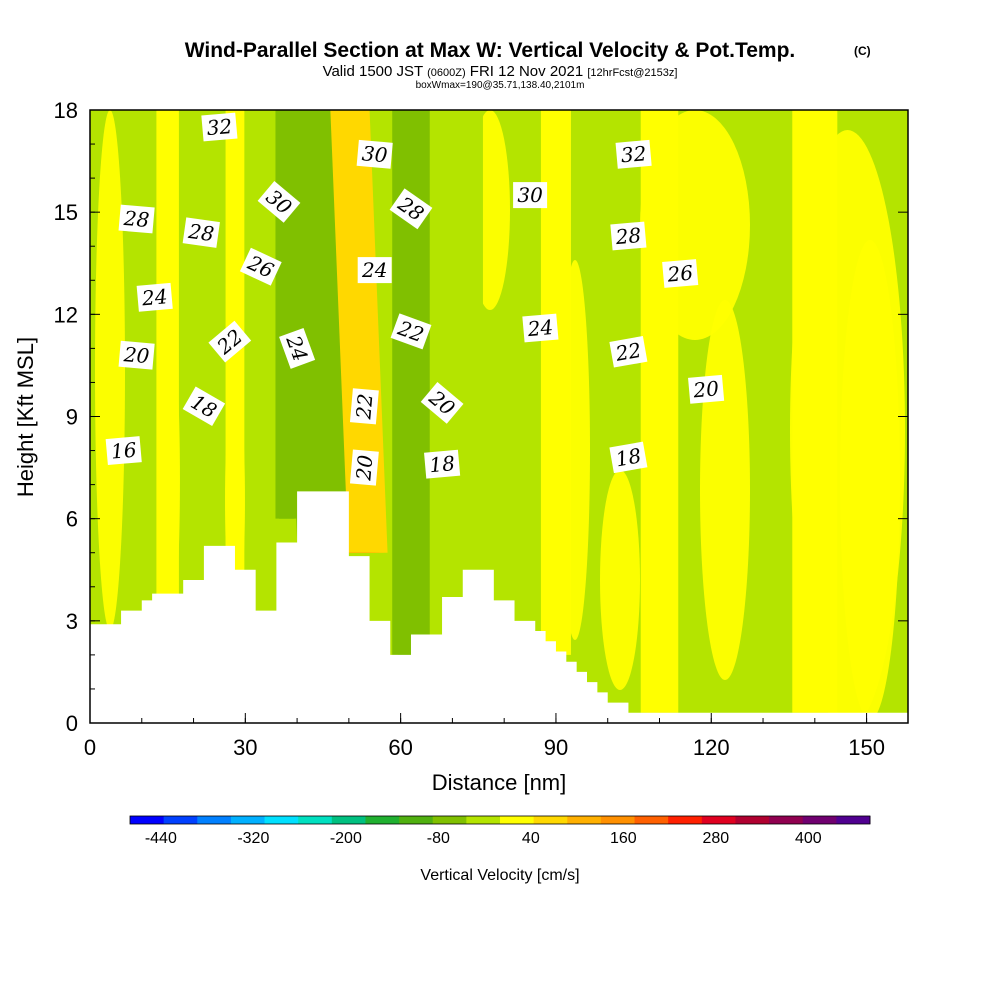 The height and width of the screenshot is (1000, 1000). I want to click on contour-label: 32, so click(219, 127).